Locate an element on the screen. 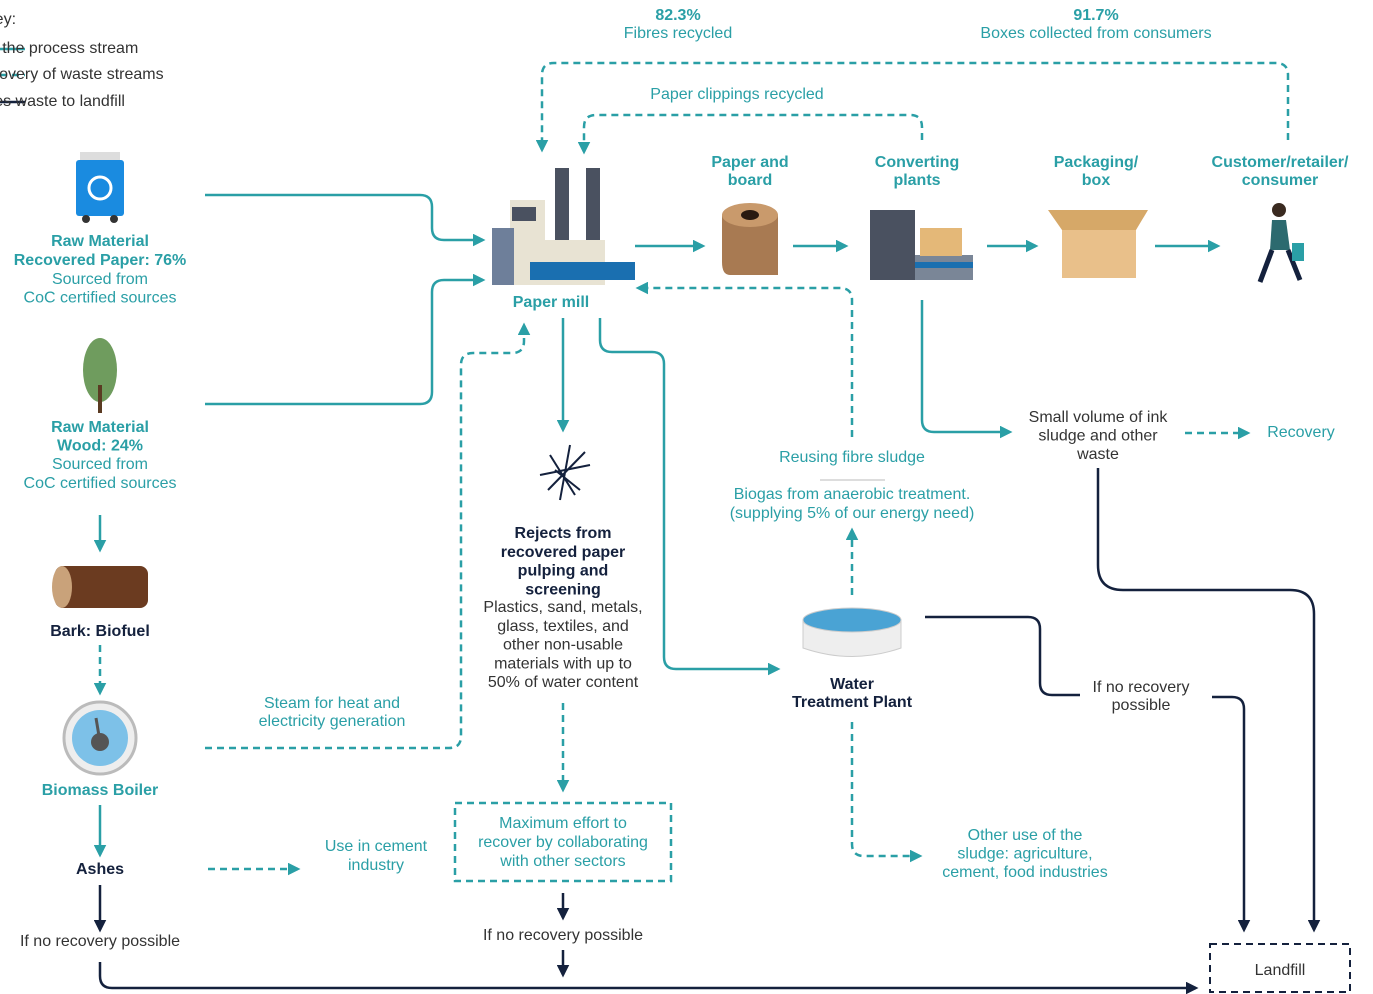  label: Converting is located at coordinates (917, 162).